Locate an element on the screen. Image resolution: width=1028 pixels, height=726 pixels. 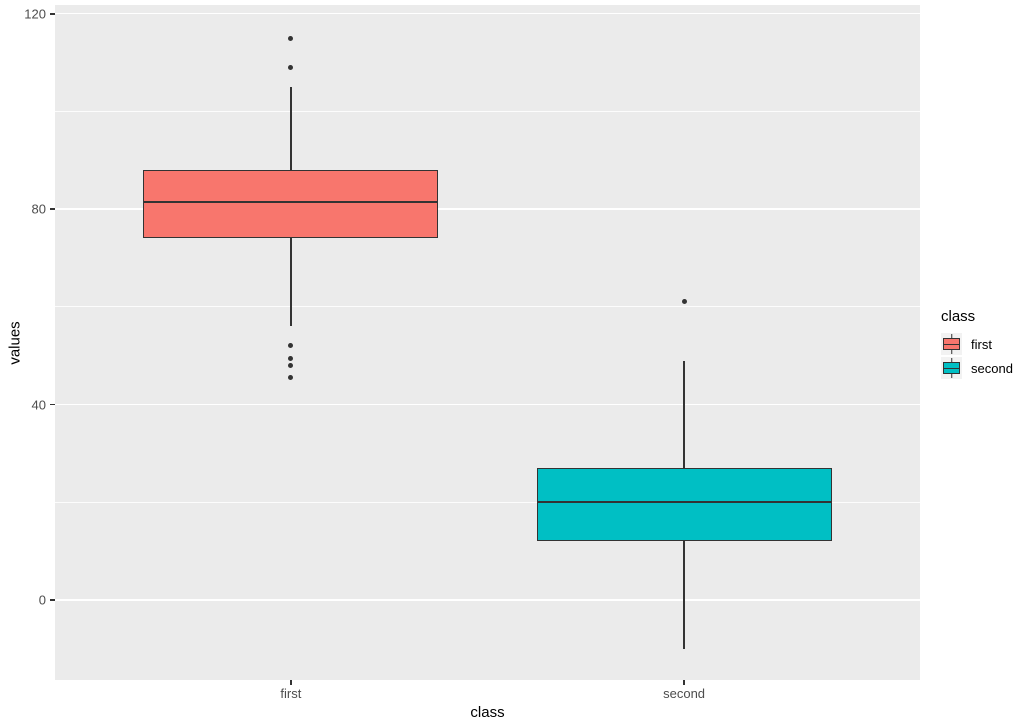
box-first is located at coordinates (291, 204).